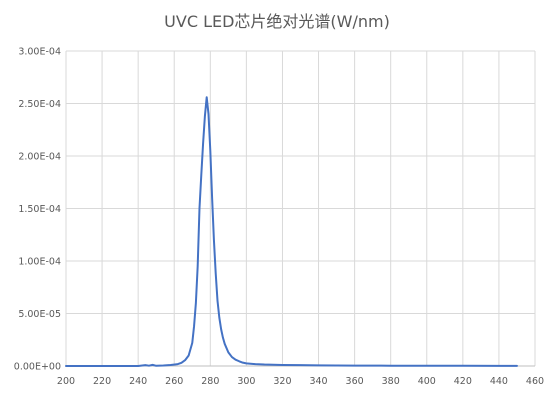 Image resolution: width=555 pixels, height=400 pixels. Describe the element at coordinates (39, 52) in the screenshot. I see `y-tick-label: 3.00E-04` at that location.